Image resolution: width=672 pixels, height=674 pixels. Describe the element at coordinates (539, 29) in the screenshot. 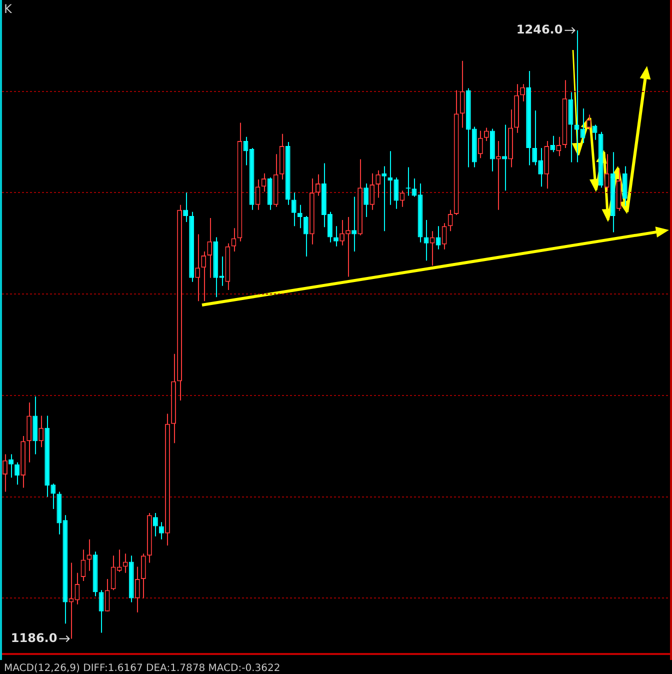

I see `annotation: 1246.0` at that location.